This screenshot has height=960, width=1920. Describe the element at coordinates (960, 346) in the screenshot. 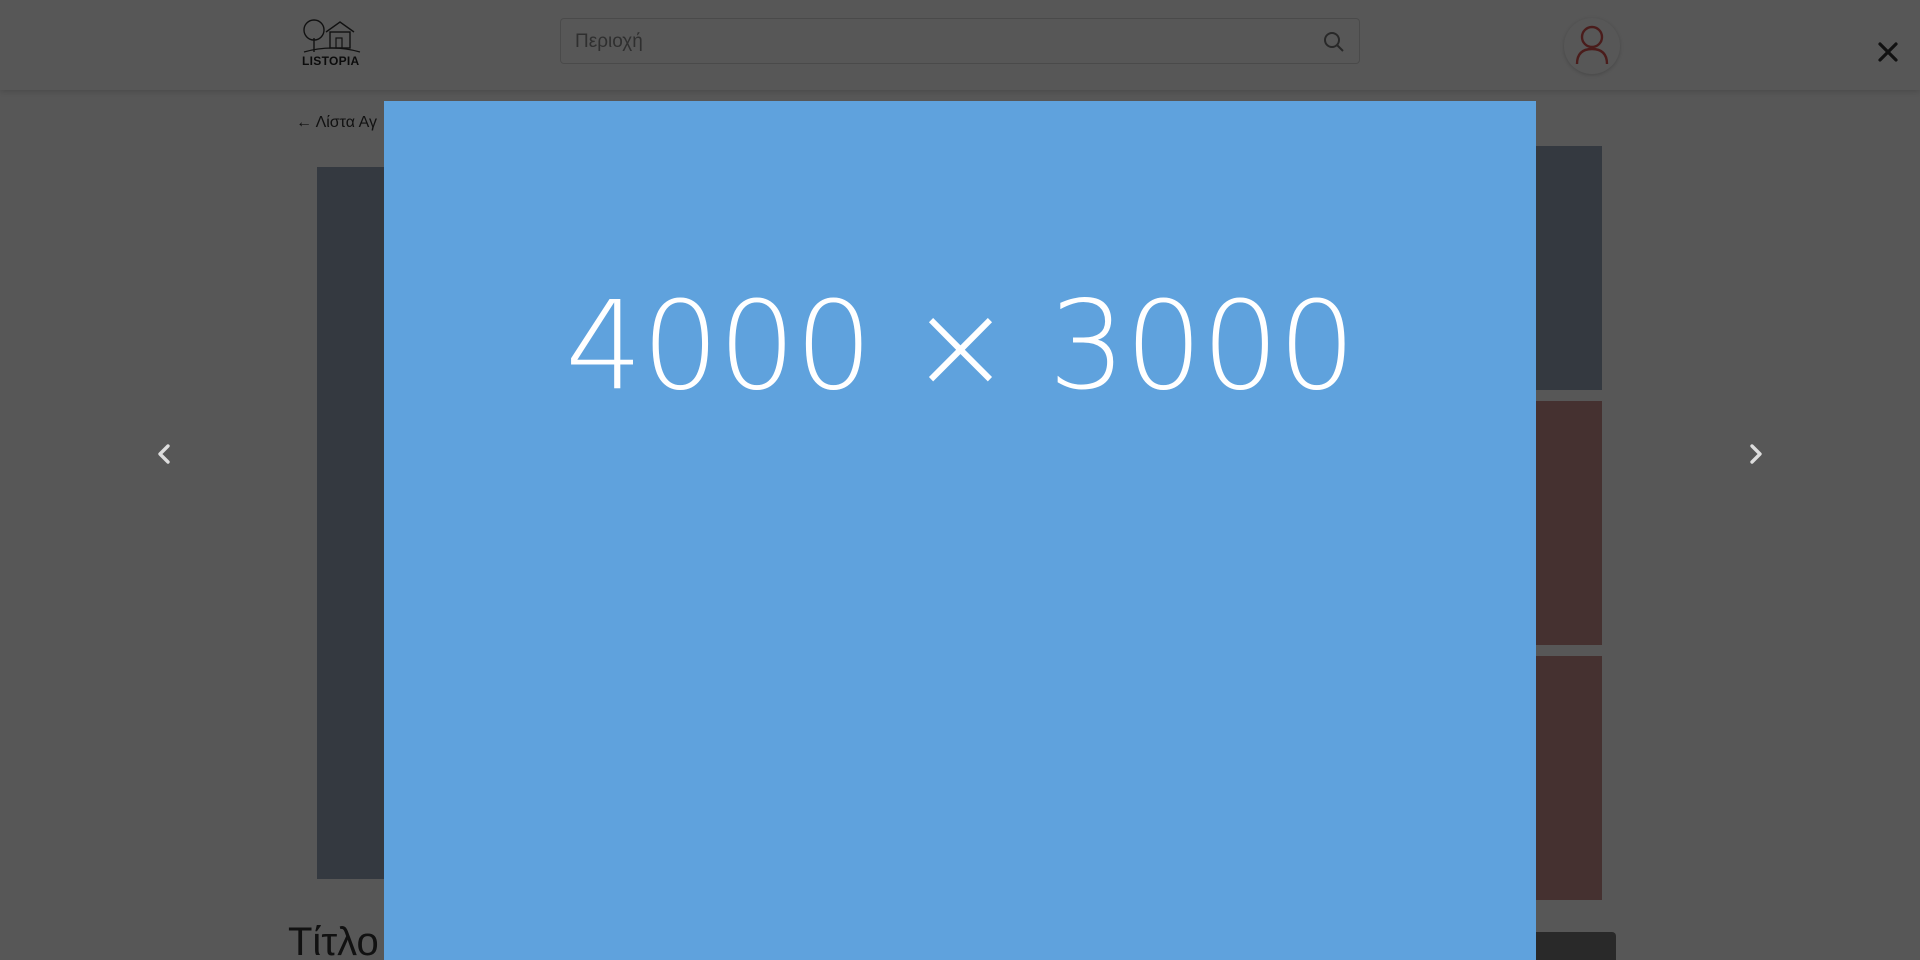

I see `image-placeholder-label: 4000 × 3000` at that location.